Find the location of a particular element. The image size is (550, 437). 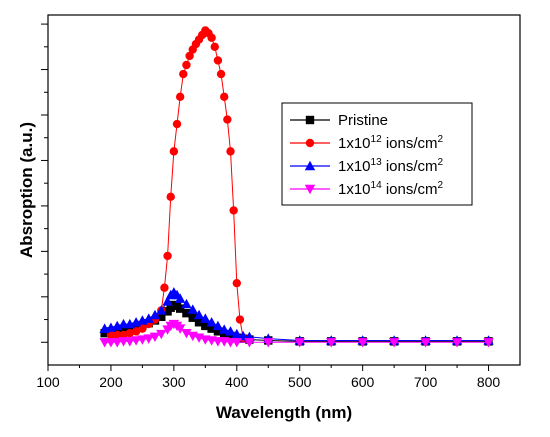

legend-label: 1x1013 ions/cm2 is located at coordinates (391, 166).